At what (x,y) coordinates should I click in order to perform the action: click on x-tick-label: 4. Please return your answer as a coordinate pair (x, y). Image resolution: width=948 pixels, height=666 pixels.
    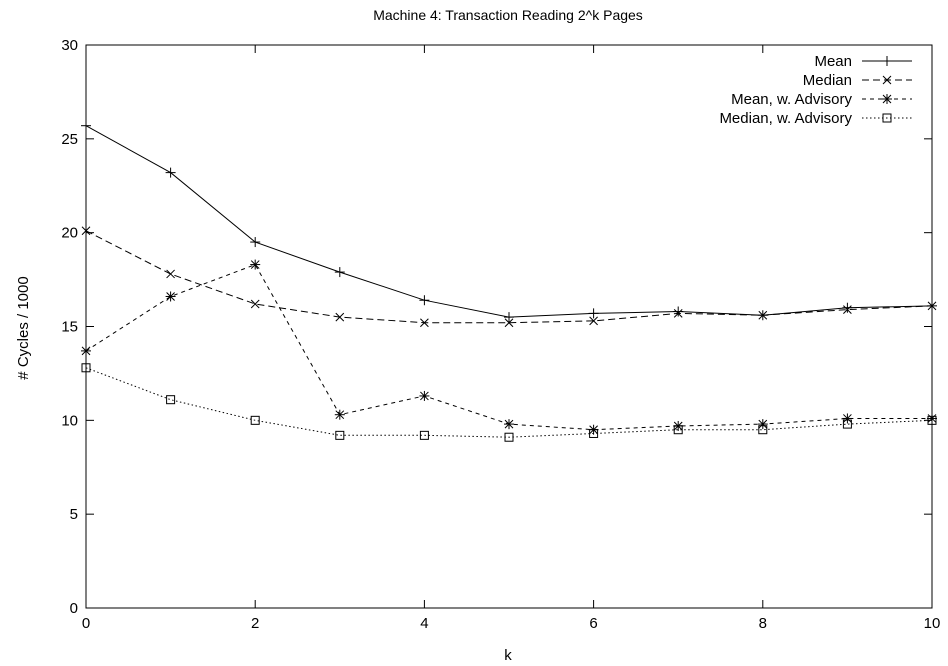
    Looking at the image, I should click on (424, 623).